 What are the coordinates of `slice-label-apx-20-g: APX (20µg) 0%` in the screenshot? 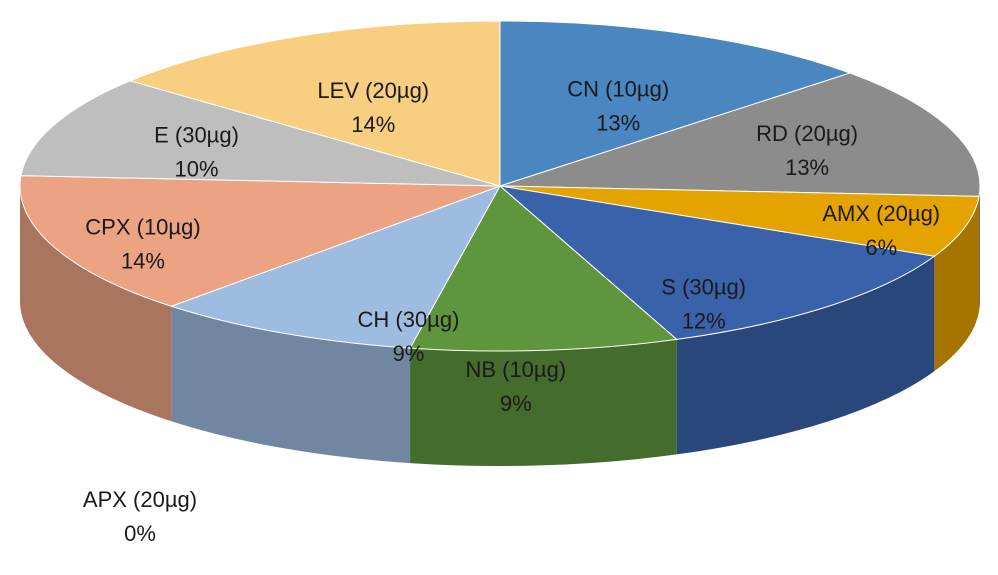 It's located at (140, 516).